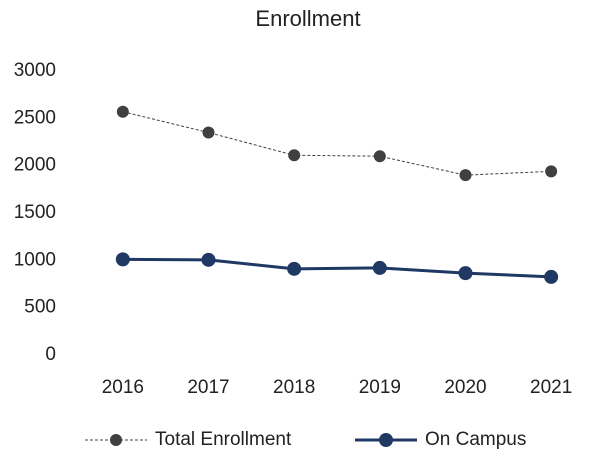 The width and height of the screenshot is (595, 456). What do you see at coordinates (35, 70) in the screenshot?
I see `y-tick-label: 3000` at bounding box center [35, 70].